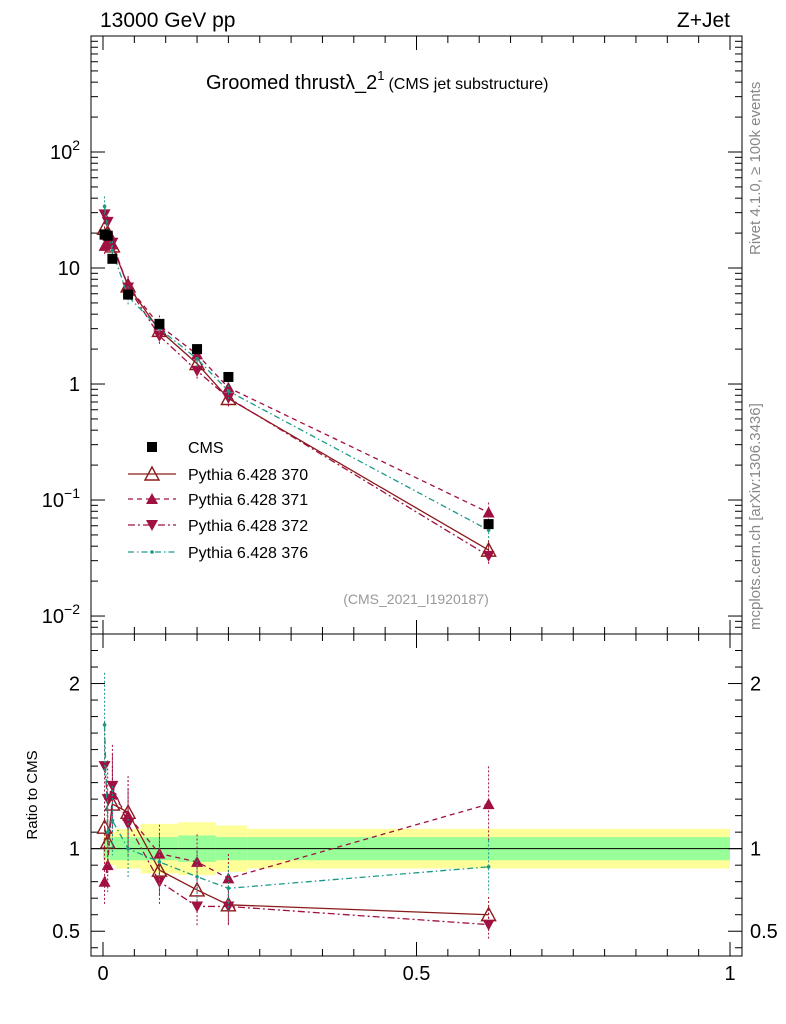 The height and width of the screenshot is (1024, 786). I want to click on ratio-line-pythia-6.428-376, so click(296, 806).